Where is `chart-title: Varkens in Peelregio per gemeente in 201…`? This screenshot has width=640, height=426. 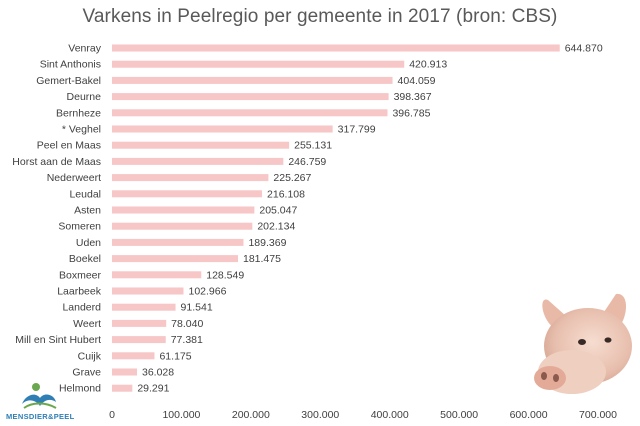 chart-title: Varkens in Peelregio per gemeente in 201… is located at coordinates (320, 16).